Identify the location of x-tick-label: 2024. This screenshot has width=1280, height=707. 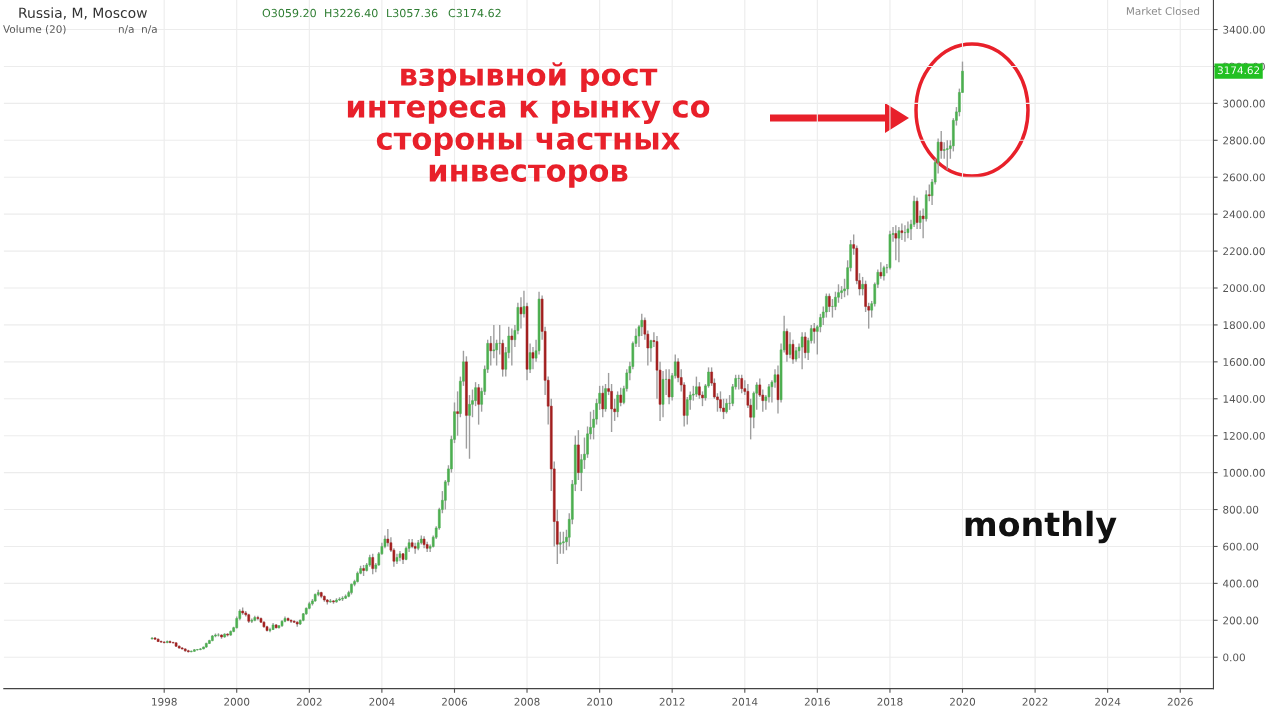
(1108, 701).